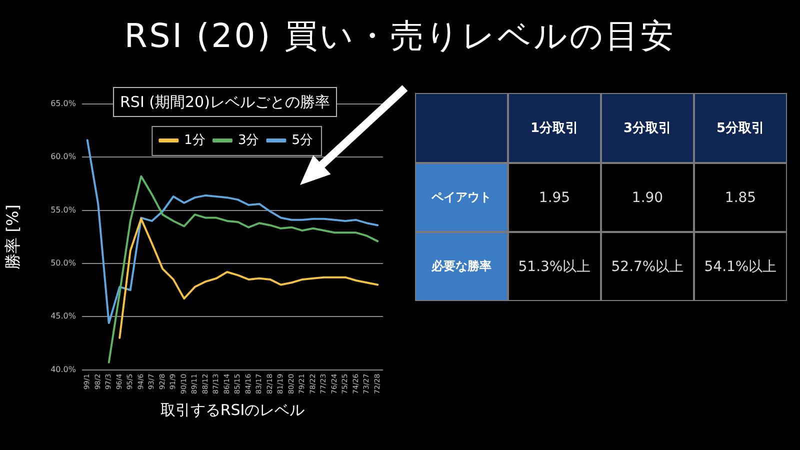 The width and height of the screenshot is (800, 450). Describe the element at coordinates (249, 140) in the screenshot. I see `legend-label: 3分` at that location.